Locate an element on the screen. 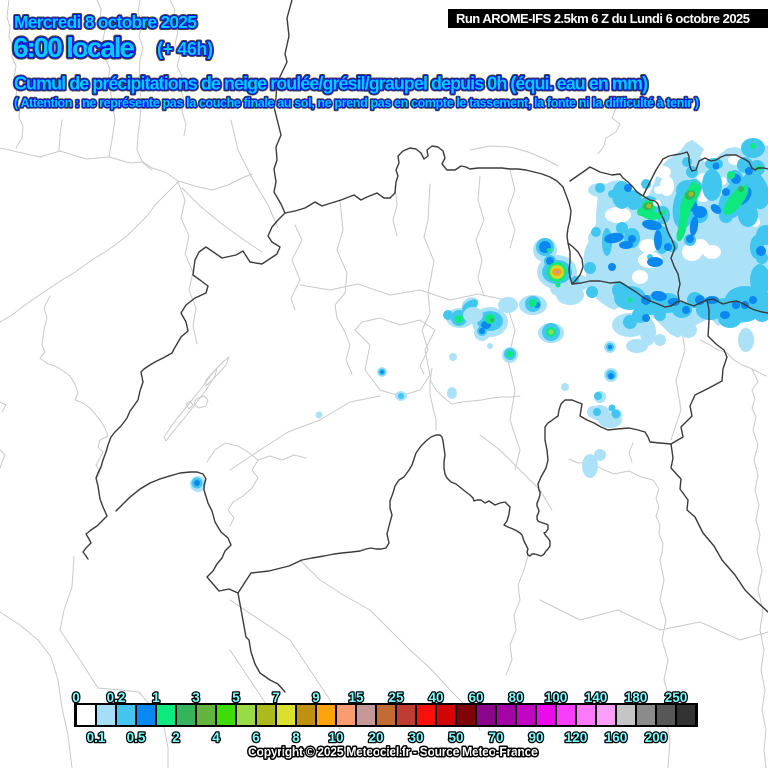 The height and width of the screenshot is (768, 768). svg-text: 6:00 locale is located at coordinates (74, 47).